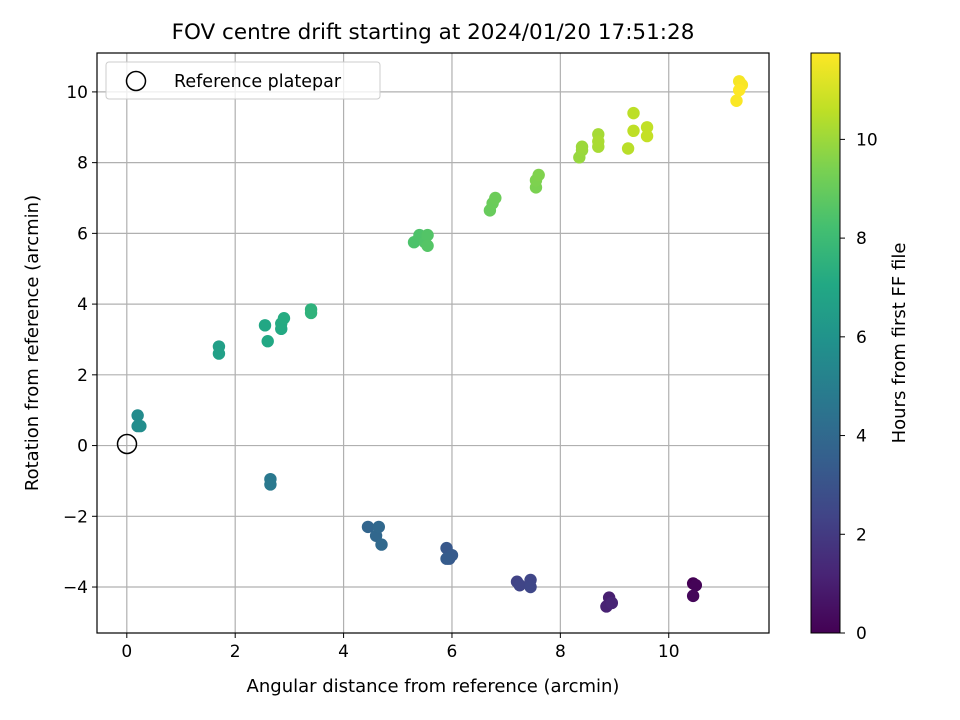 Image resolution: width=960 pixels, height=720 pixels. Describe the element at coordinates (861, 437) in the screenshot. I see `colorbar-tick-label: 4` at that location.